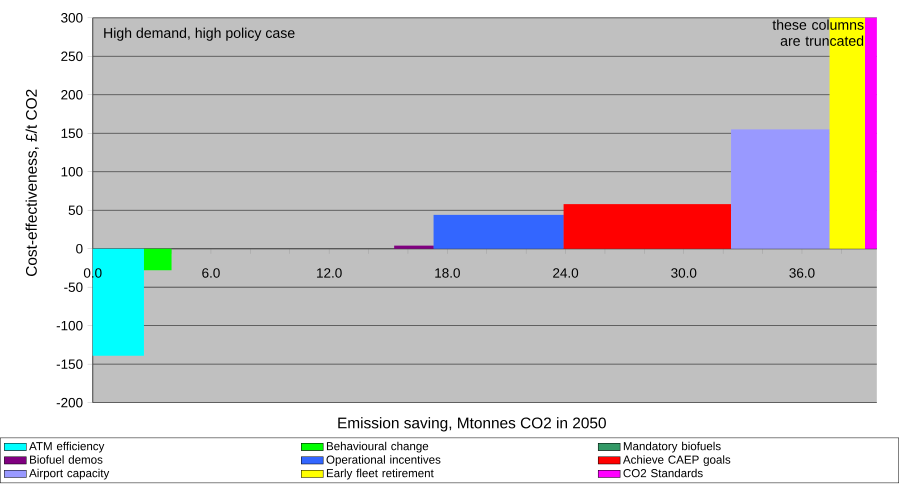  Describe the element at coordinates (565, 273) in the screenshot. I see `x-tick-label: 24.0` at that location.